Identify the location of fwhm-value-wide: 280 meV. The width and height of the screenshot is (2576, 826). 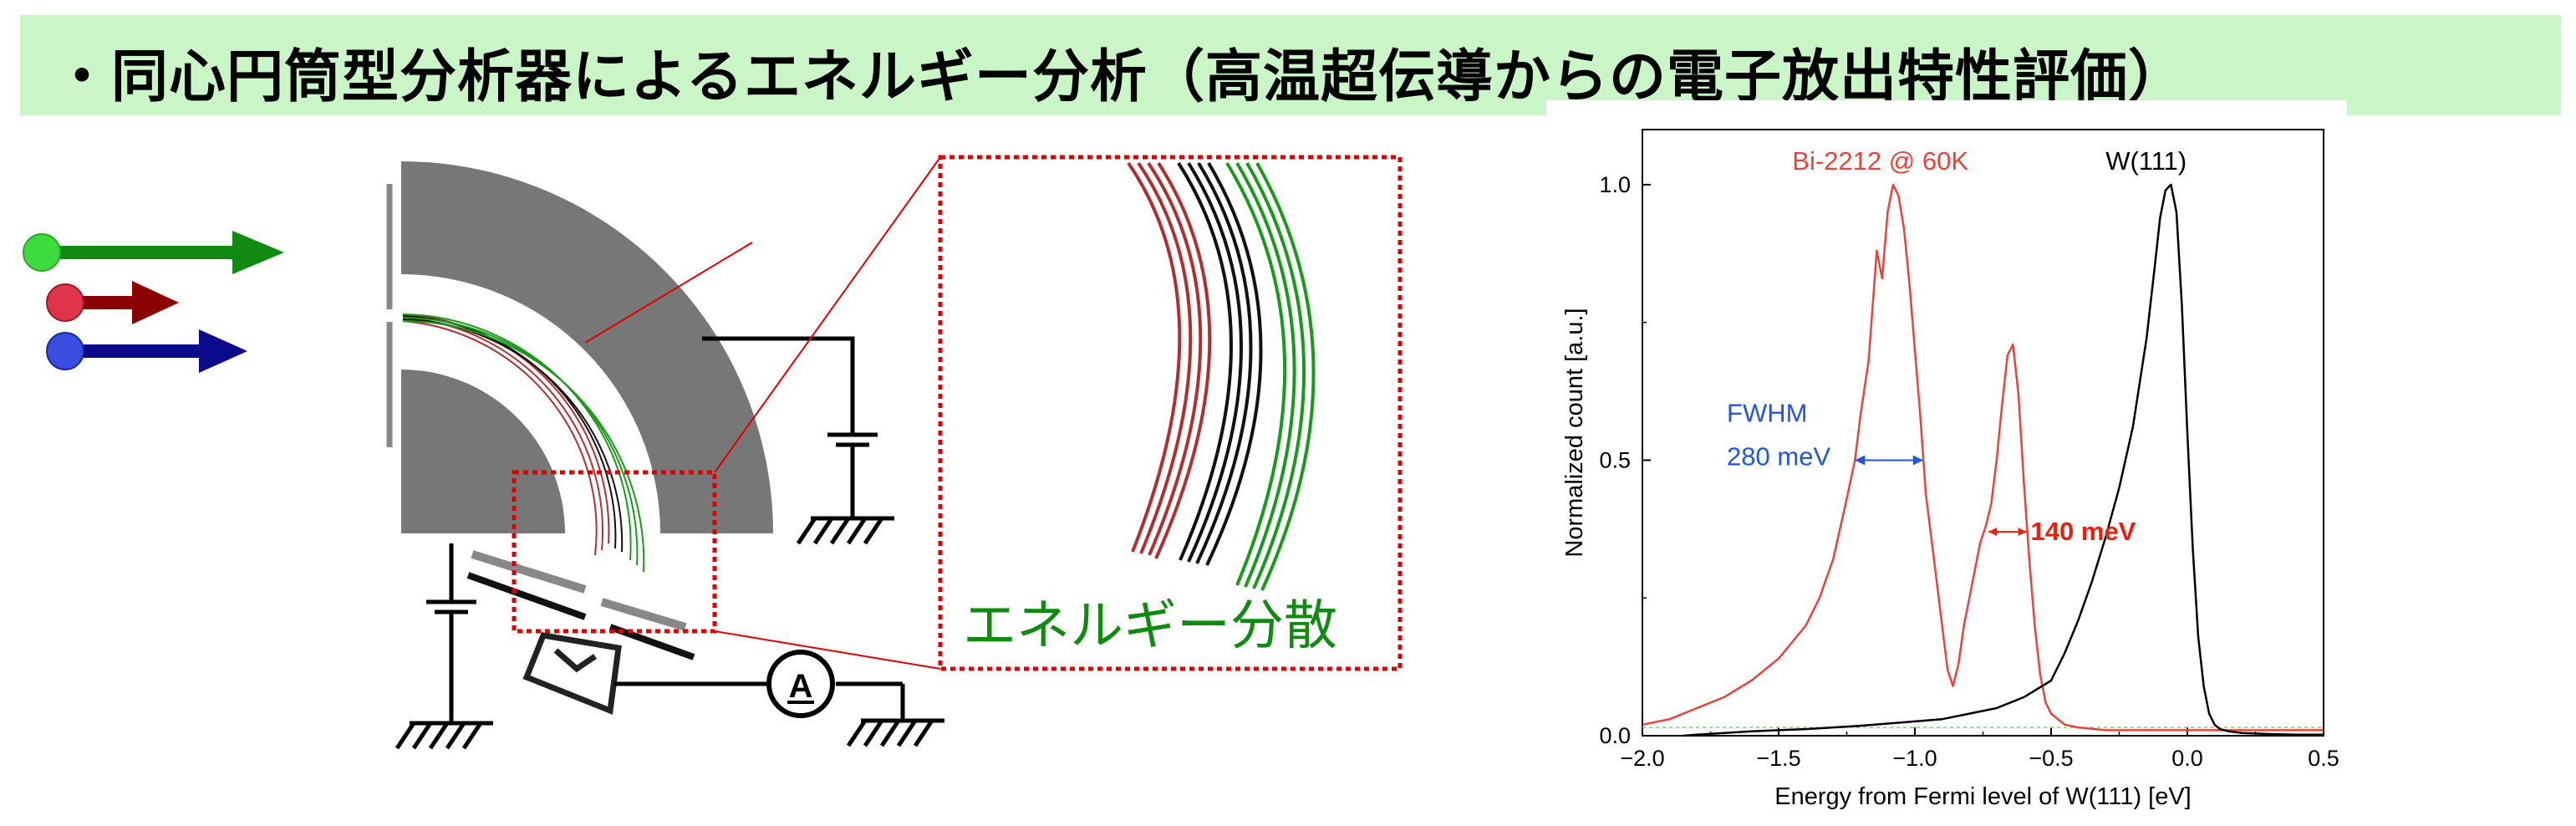
(1778, 456).